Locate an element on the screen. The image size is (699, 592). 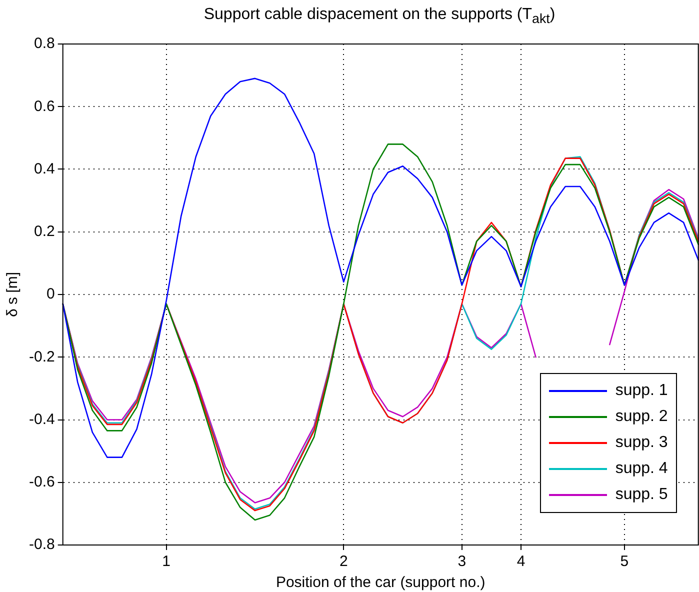
x-axis-title: Position of the car (support no.) is located at coordinates (381, 583).